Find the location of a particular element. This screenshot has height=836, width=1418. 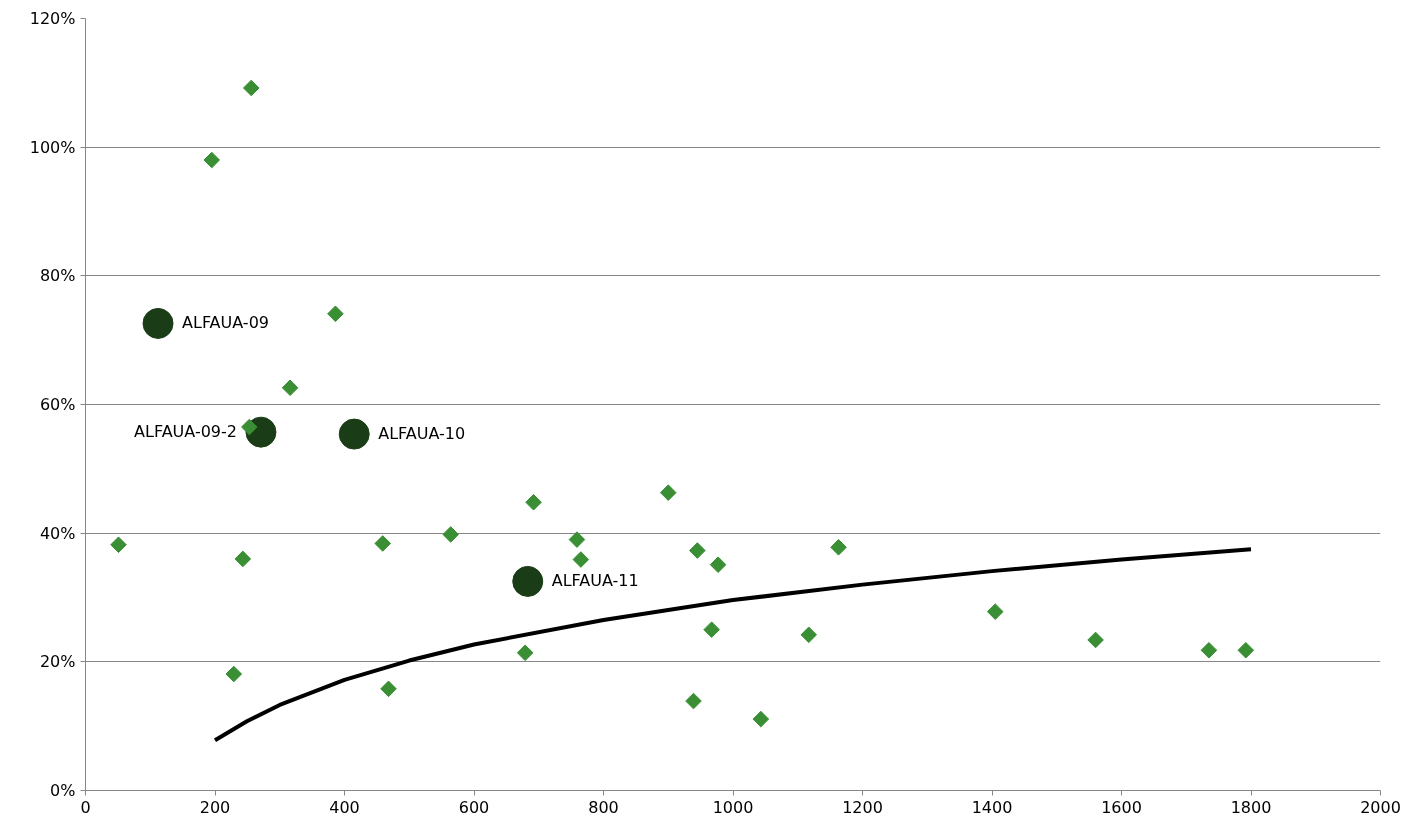

x-tick-label: 2000 is located at coordinates (1380, 807).